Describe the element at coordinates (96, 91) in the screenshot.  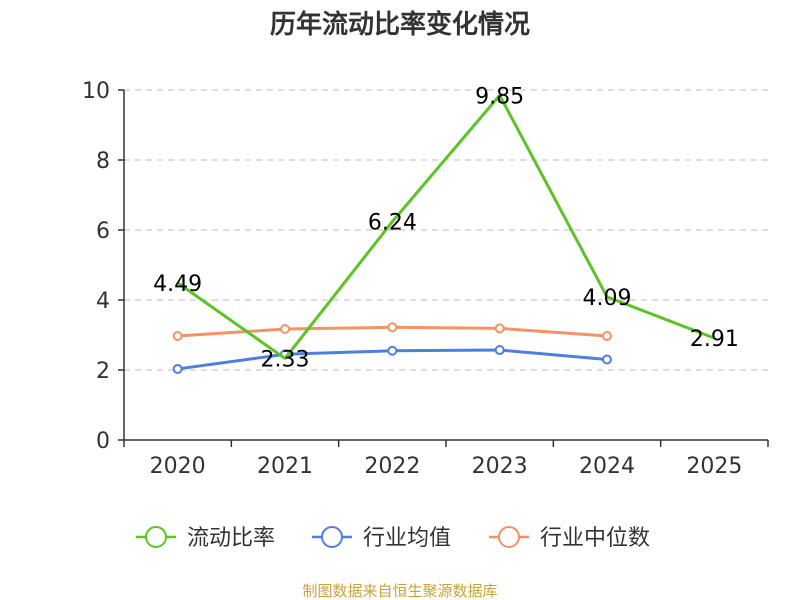
I see `y-tick-label: 10` at that location.